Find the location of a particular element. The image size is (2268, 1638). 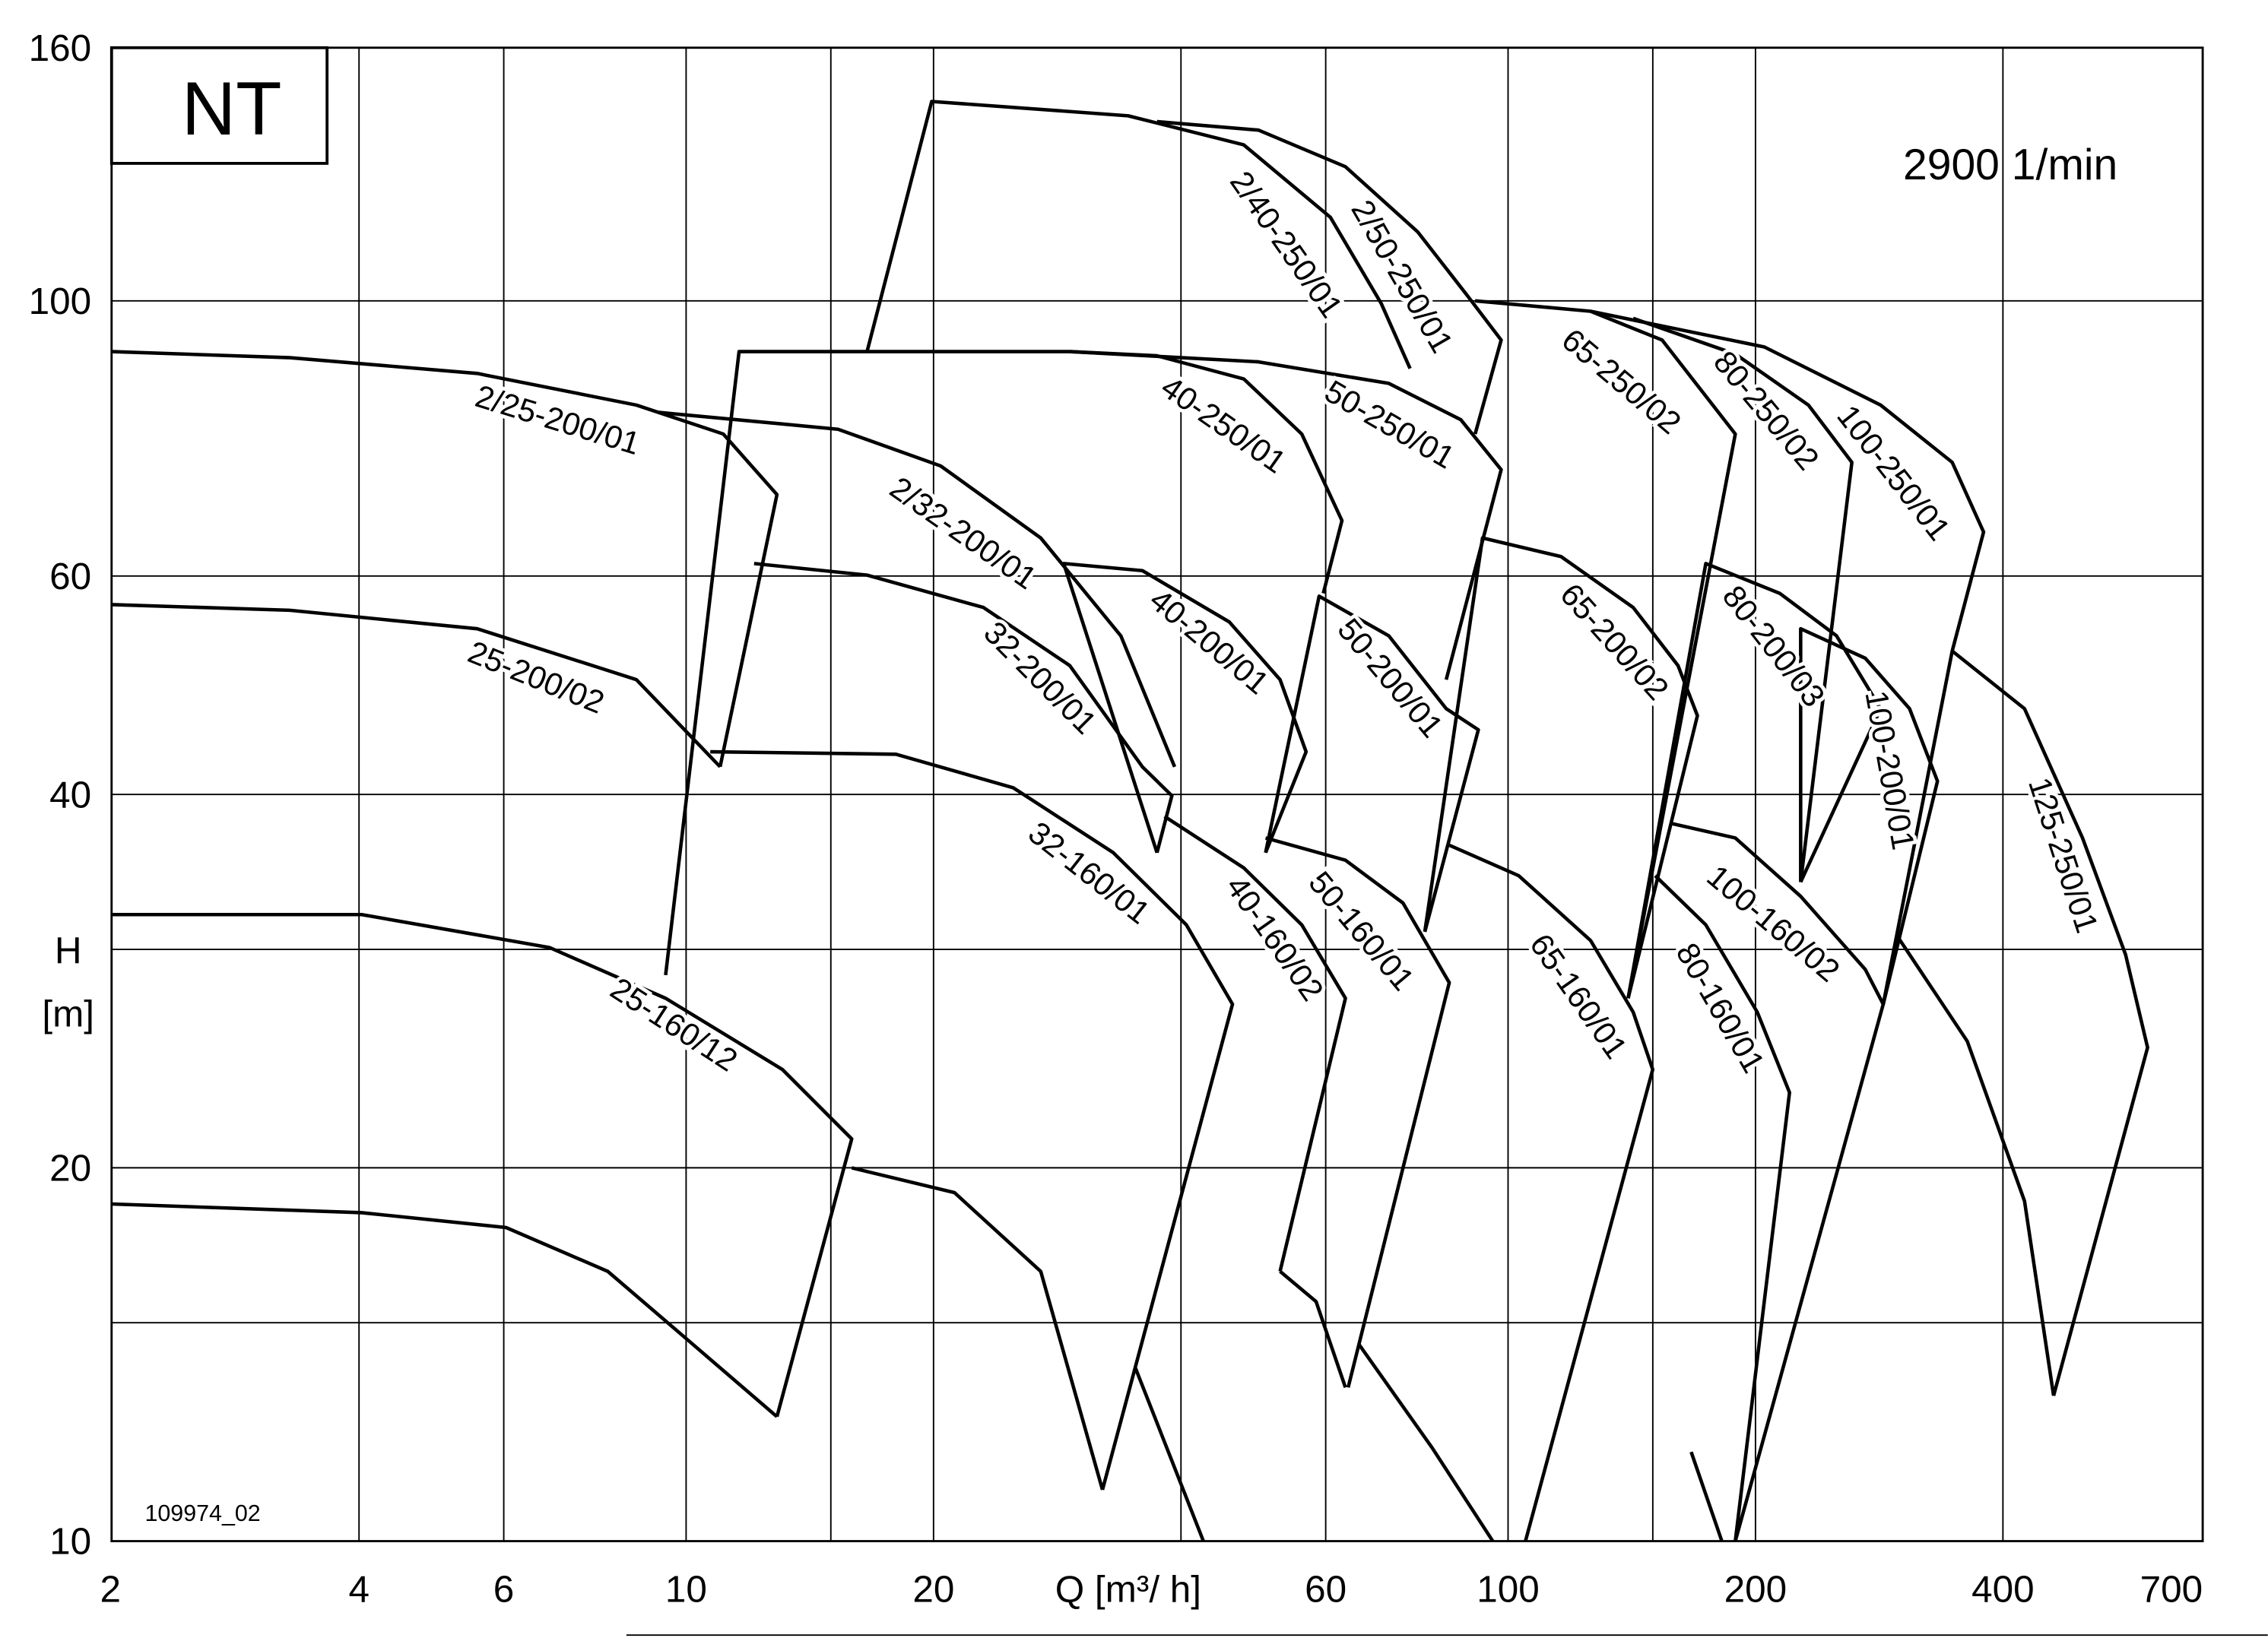

x-tick-label: 60 is located at coordinates (1326, 1589).